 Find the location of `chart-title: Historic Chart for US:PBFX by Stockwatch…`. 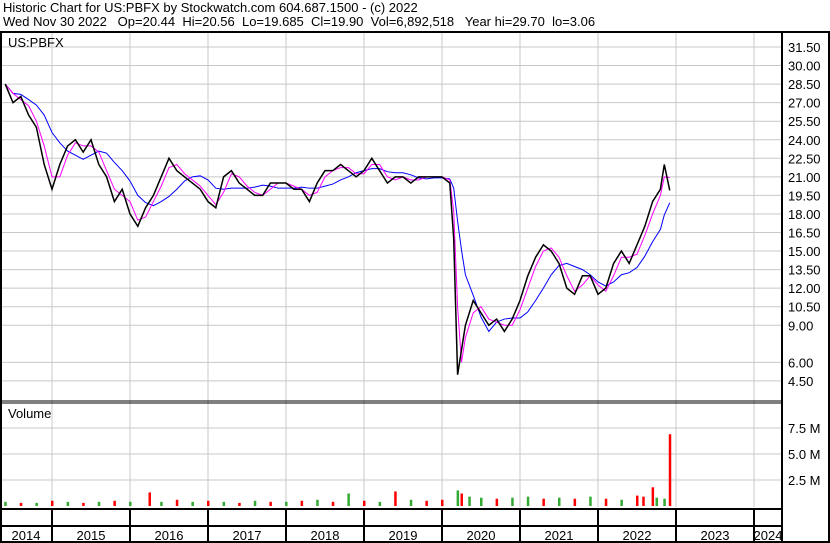

chart-title: Historic Chart for US:PBFX by Stockwatch… is located at coordinates (210, 7).